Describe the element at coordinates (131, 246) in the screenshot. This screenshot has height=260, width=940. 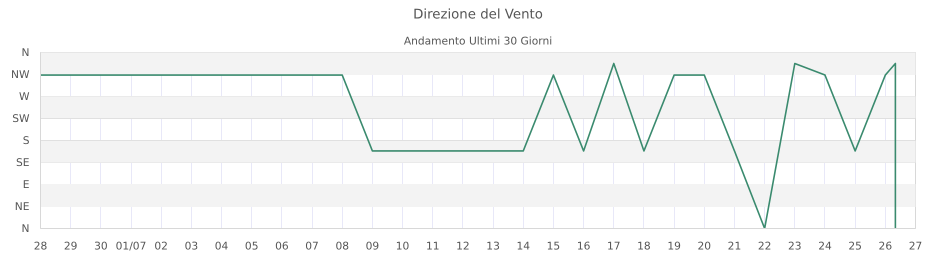
I see `x-tick-label: 01/07` at that location.